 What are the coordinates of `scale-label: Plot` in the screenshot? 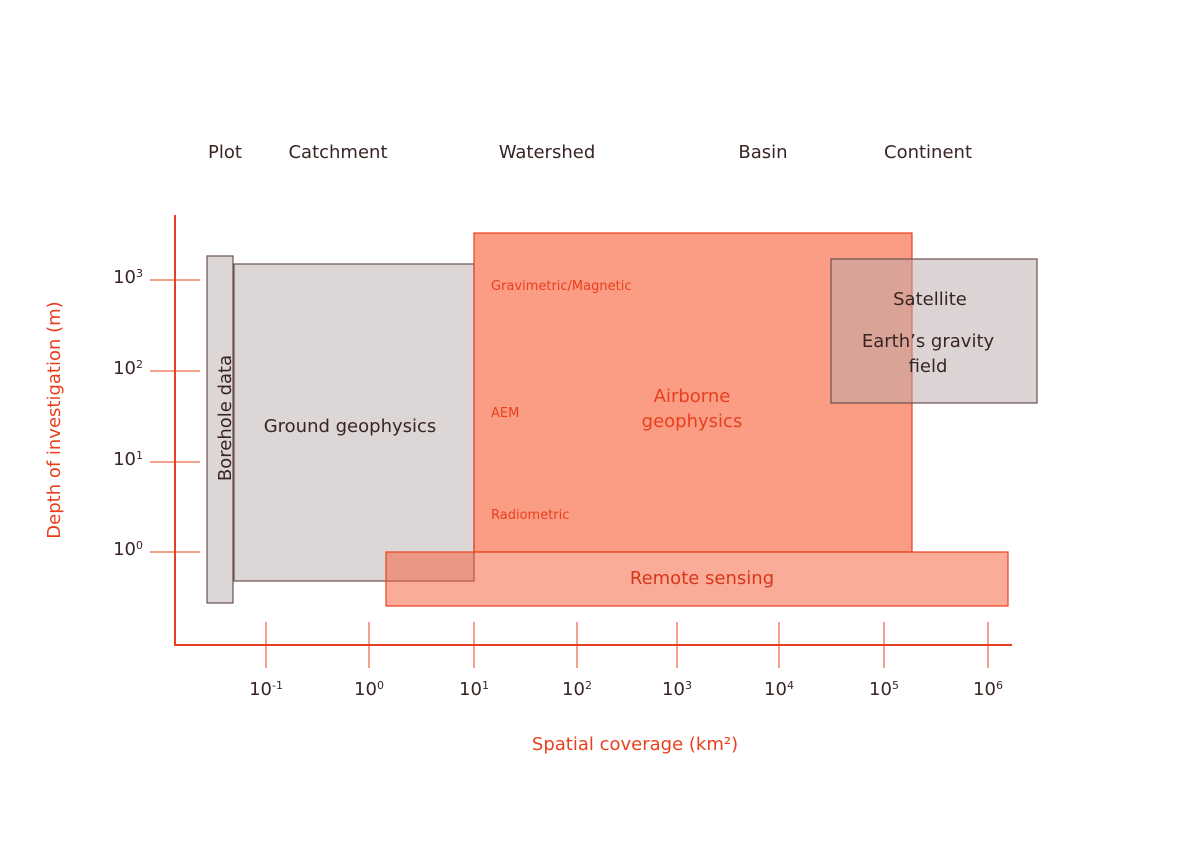 It's located at (225, 152).